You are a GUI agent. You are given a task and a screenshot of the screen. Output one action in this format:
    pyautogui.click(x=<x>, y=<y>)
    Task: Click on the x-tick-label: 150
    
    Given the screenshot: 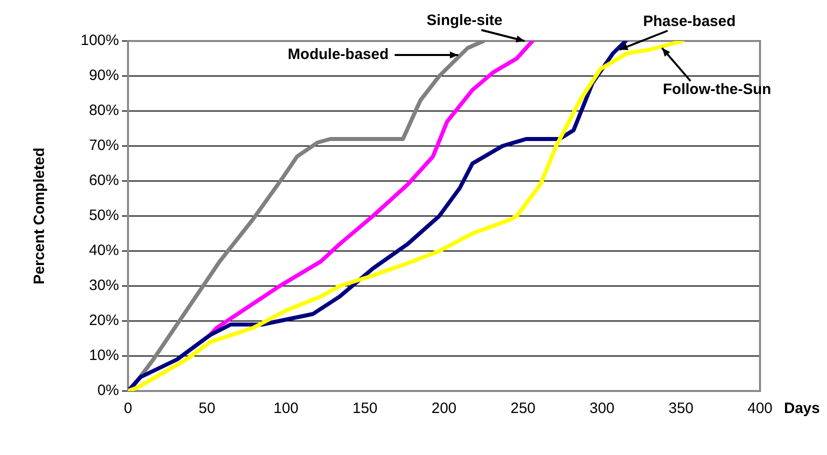 What is the action you would take?
    pyautogui.click(x=365, y=409)
    